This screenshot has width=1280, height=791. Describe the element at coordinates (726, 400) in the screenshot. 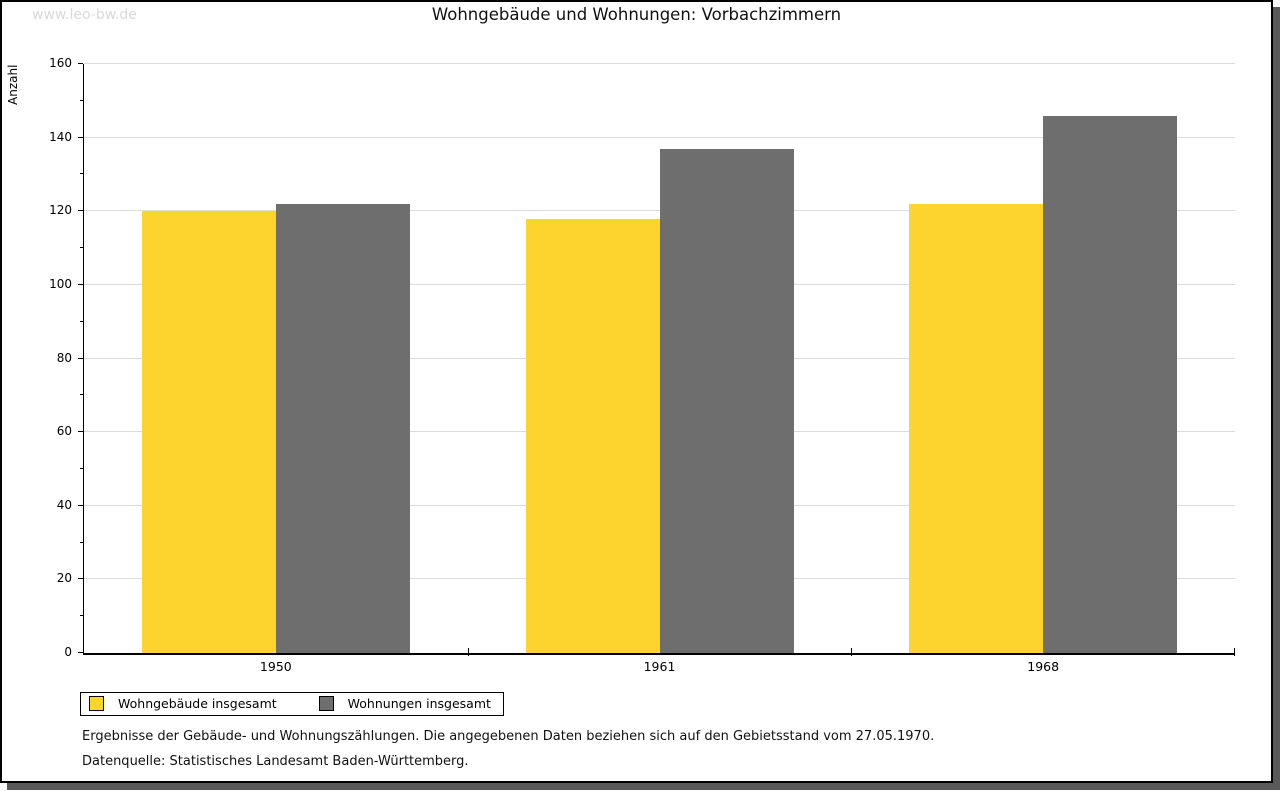

I see `bar-wohnungen-1961` at that location.